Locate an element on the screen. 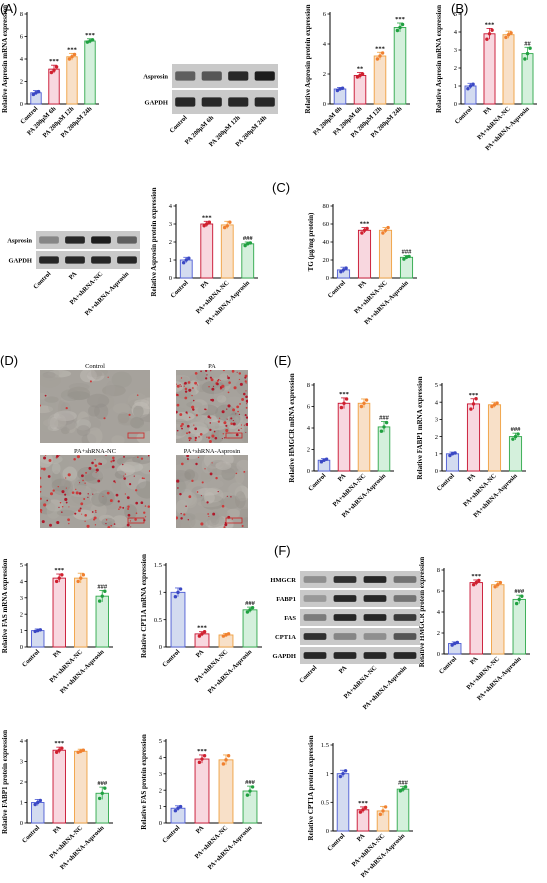 Image resolution: width=547 pixels, height=883 pixels. micrograph-texture is located at coordinates (95, 406).